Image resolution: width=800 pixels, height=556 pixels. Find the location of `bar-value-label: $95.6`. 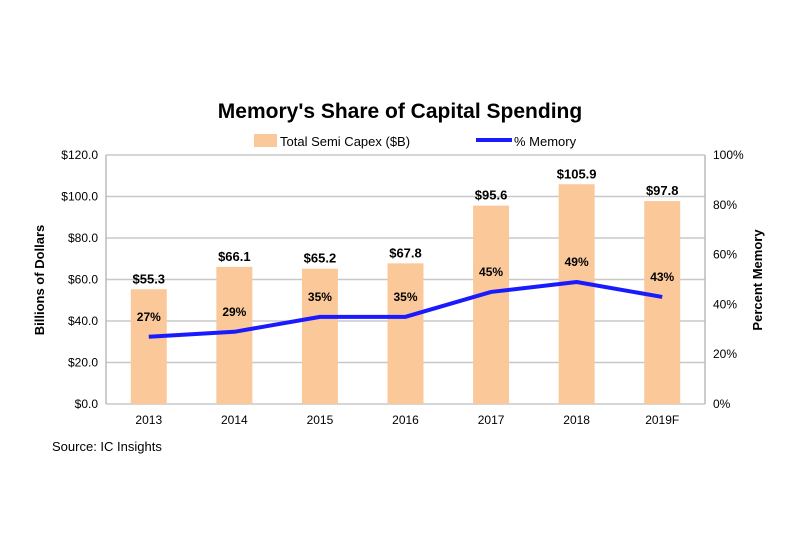

bar-value-label: $95.6 is located at coordinates (491, 195).